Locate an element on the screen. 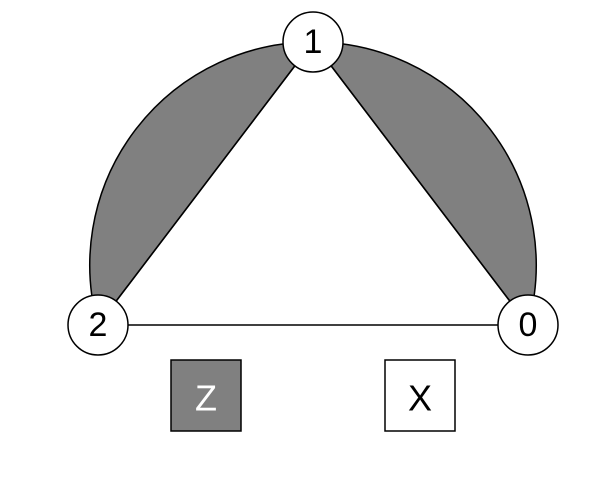 The height and width of the screenshot is (484, 616). node-2-label: 2 is located at coordinates (98, 325).